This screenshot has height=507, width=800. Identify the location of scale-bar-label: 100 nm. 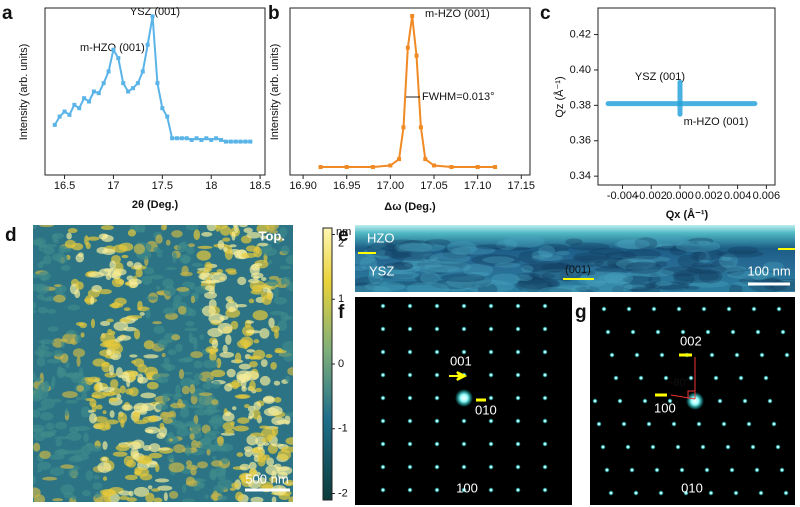
(768, 270).